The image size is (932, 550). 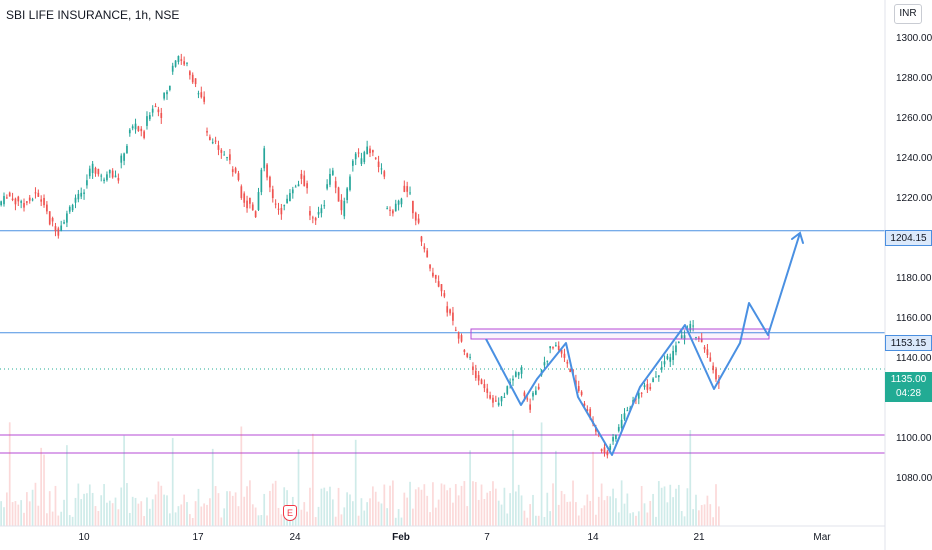 What do you see at coordinates (908, 238) in the screenshot?
I see `resistance-price-tag: 1204.15` at bounding box center [908, 238].